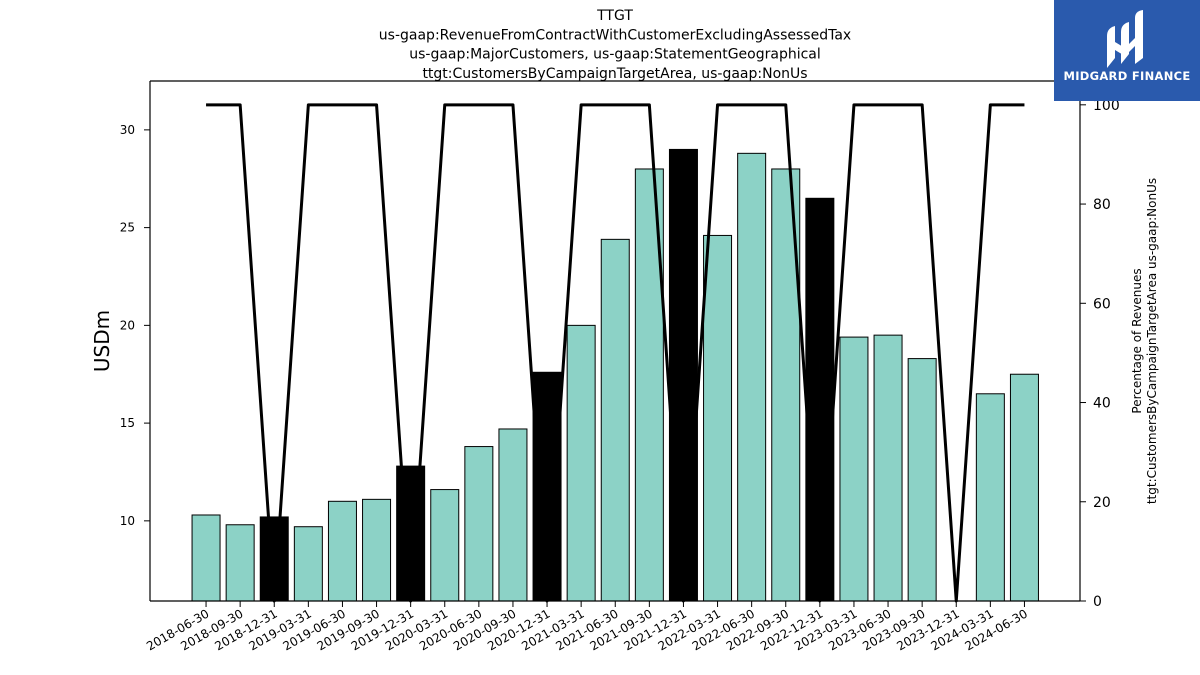 The image size is (1200, 675). Describe the element at coordinates (1125, 39) in the screenshot. I see `midgard-logo-icon` at that location.